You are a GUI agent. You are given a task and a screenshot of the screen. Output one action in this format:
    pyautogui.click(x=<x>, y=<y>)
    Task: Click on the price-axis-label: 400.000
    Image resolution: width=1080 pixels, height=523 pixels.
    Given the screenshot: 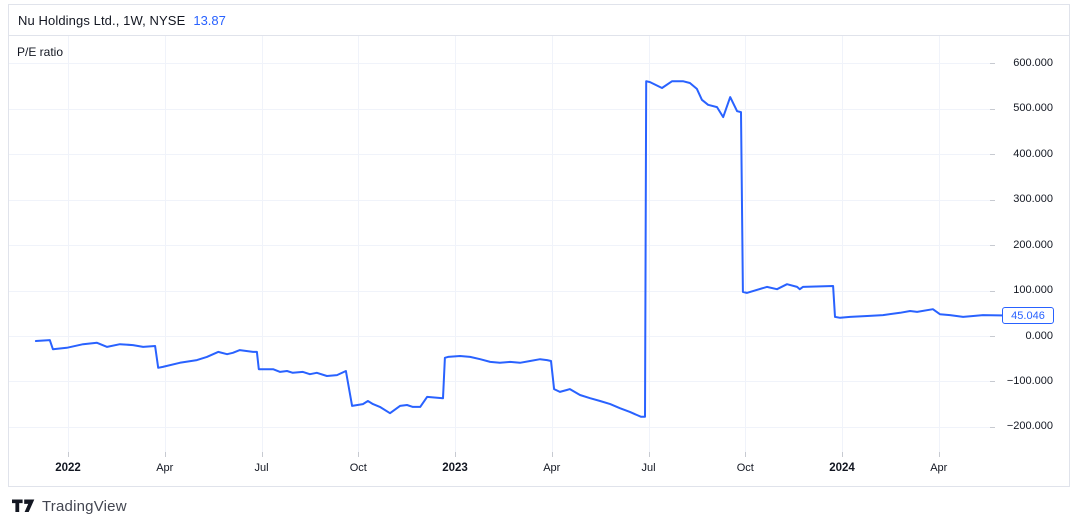 What is the action you would take?
    pyautogui.click(x=1033, y=153)
    